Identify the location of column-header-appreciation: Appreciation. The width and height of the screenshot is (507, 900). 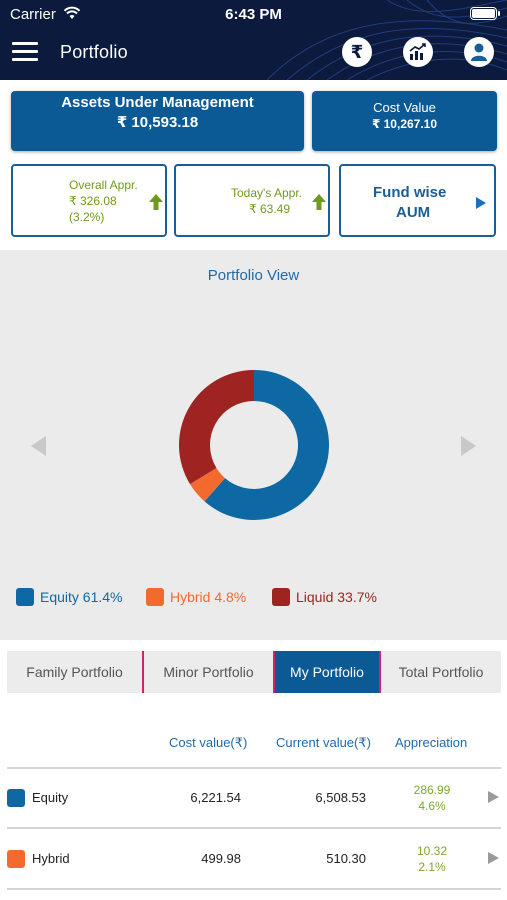
(431, 742).